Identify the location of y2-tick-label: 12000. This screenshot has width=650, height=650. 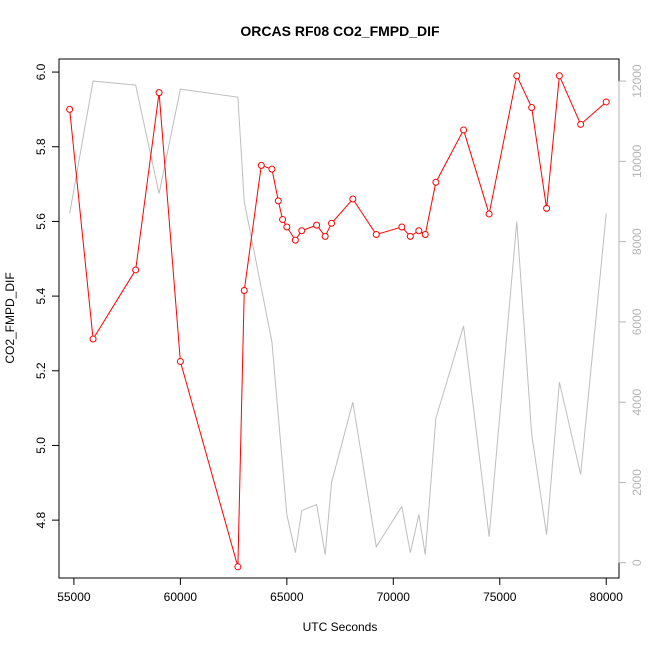
(637, 81).